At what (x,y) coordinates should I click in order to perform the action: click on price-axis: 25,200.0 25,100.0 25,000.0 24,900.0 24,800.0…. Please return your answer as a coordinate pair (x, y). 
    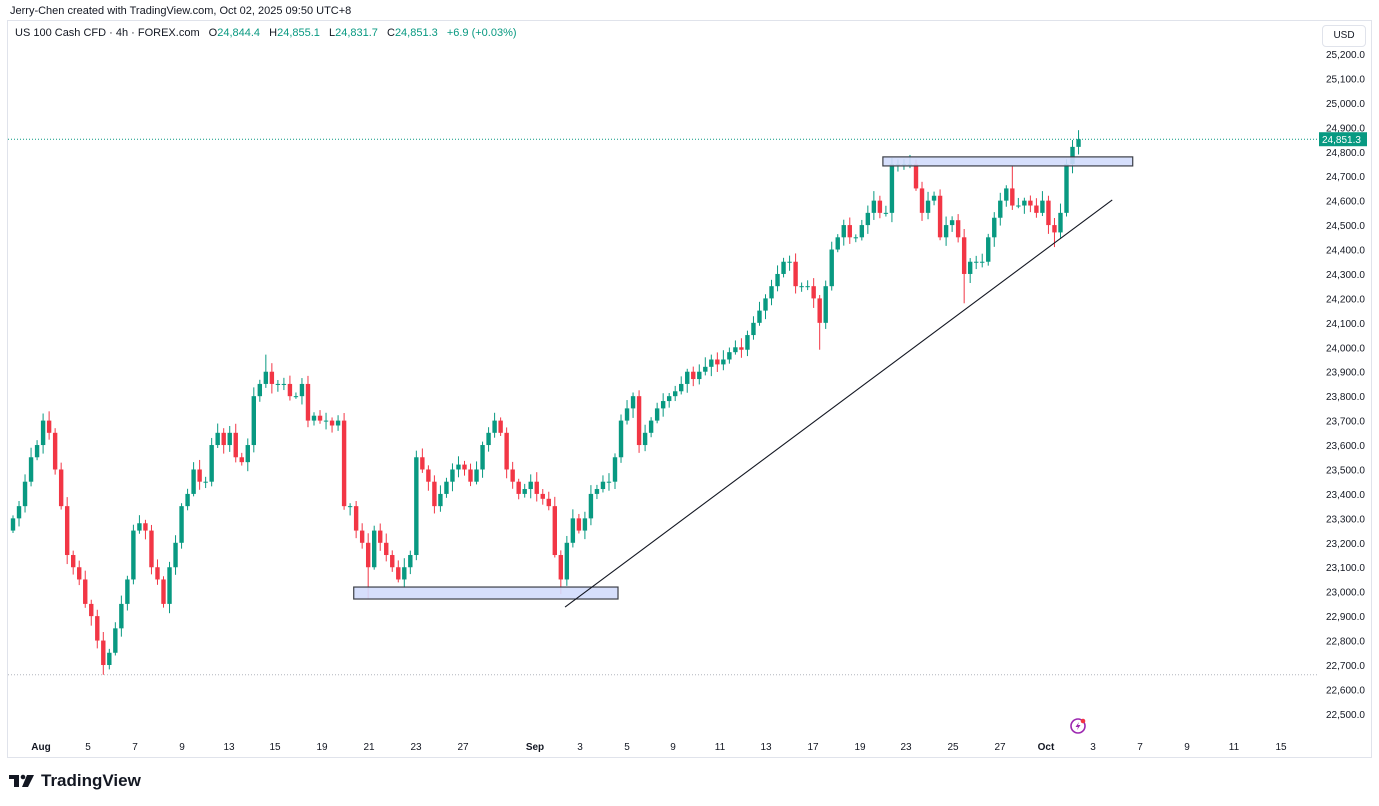
    Looking at the image, I should click on (1345, 385).